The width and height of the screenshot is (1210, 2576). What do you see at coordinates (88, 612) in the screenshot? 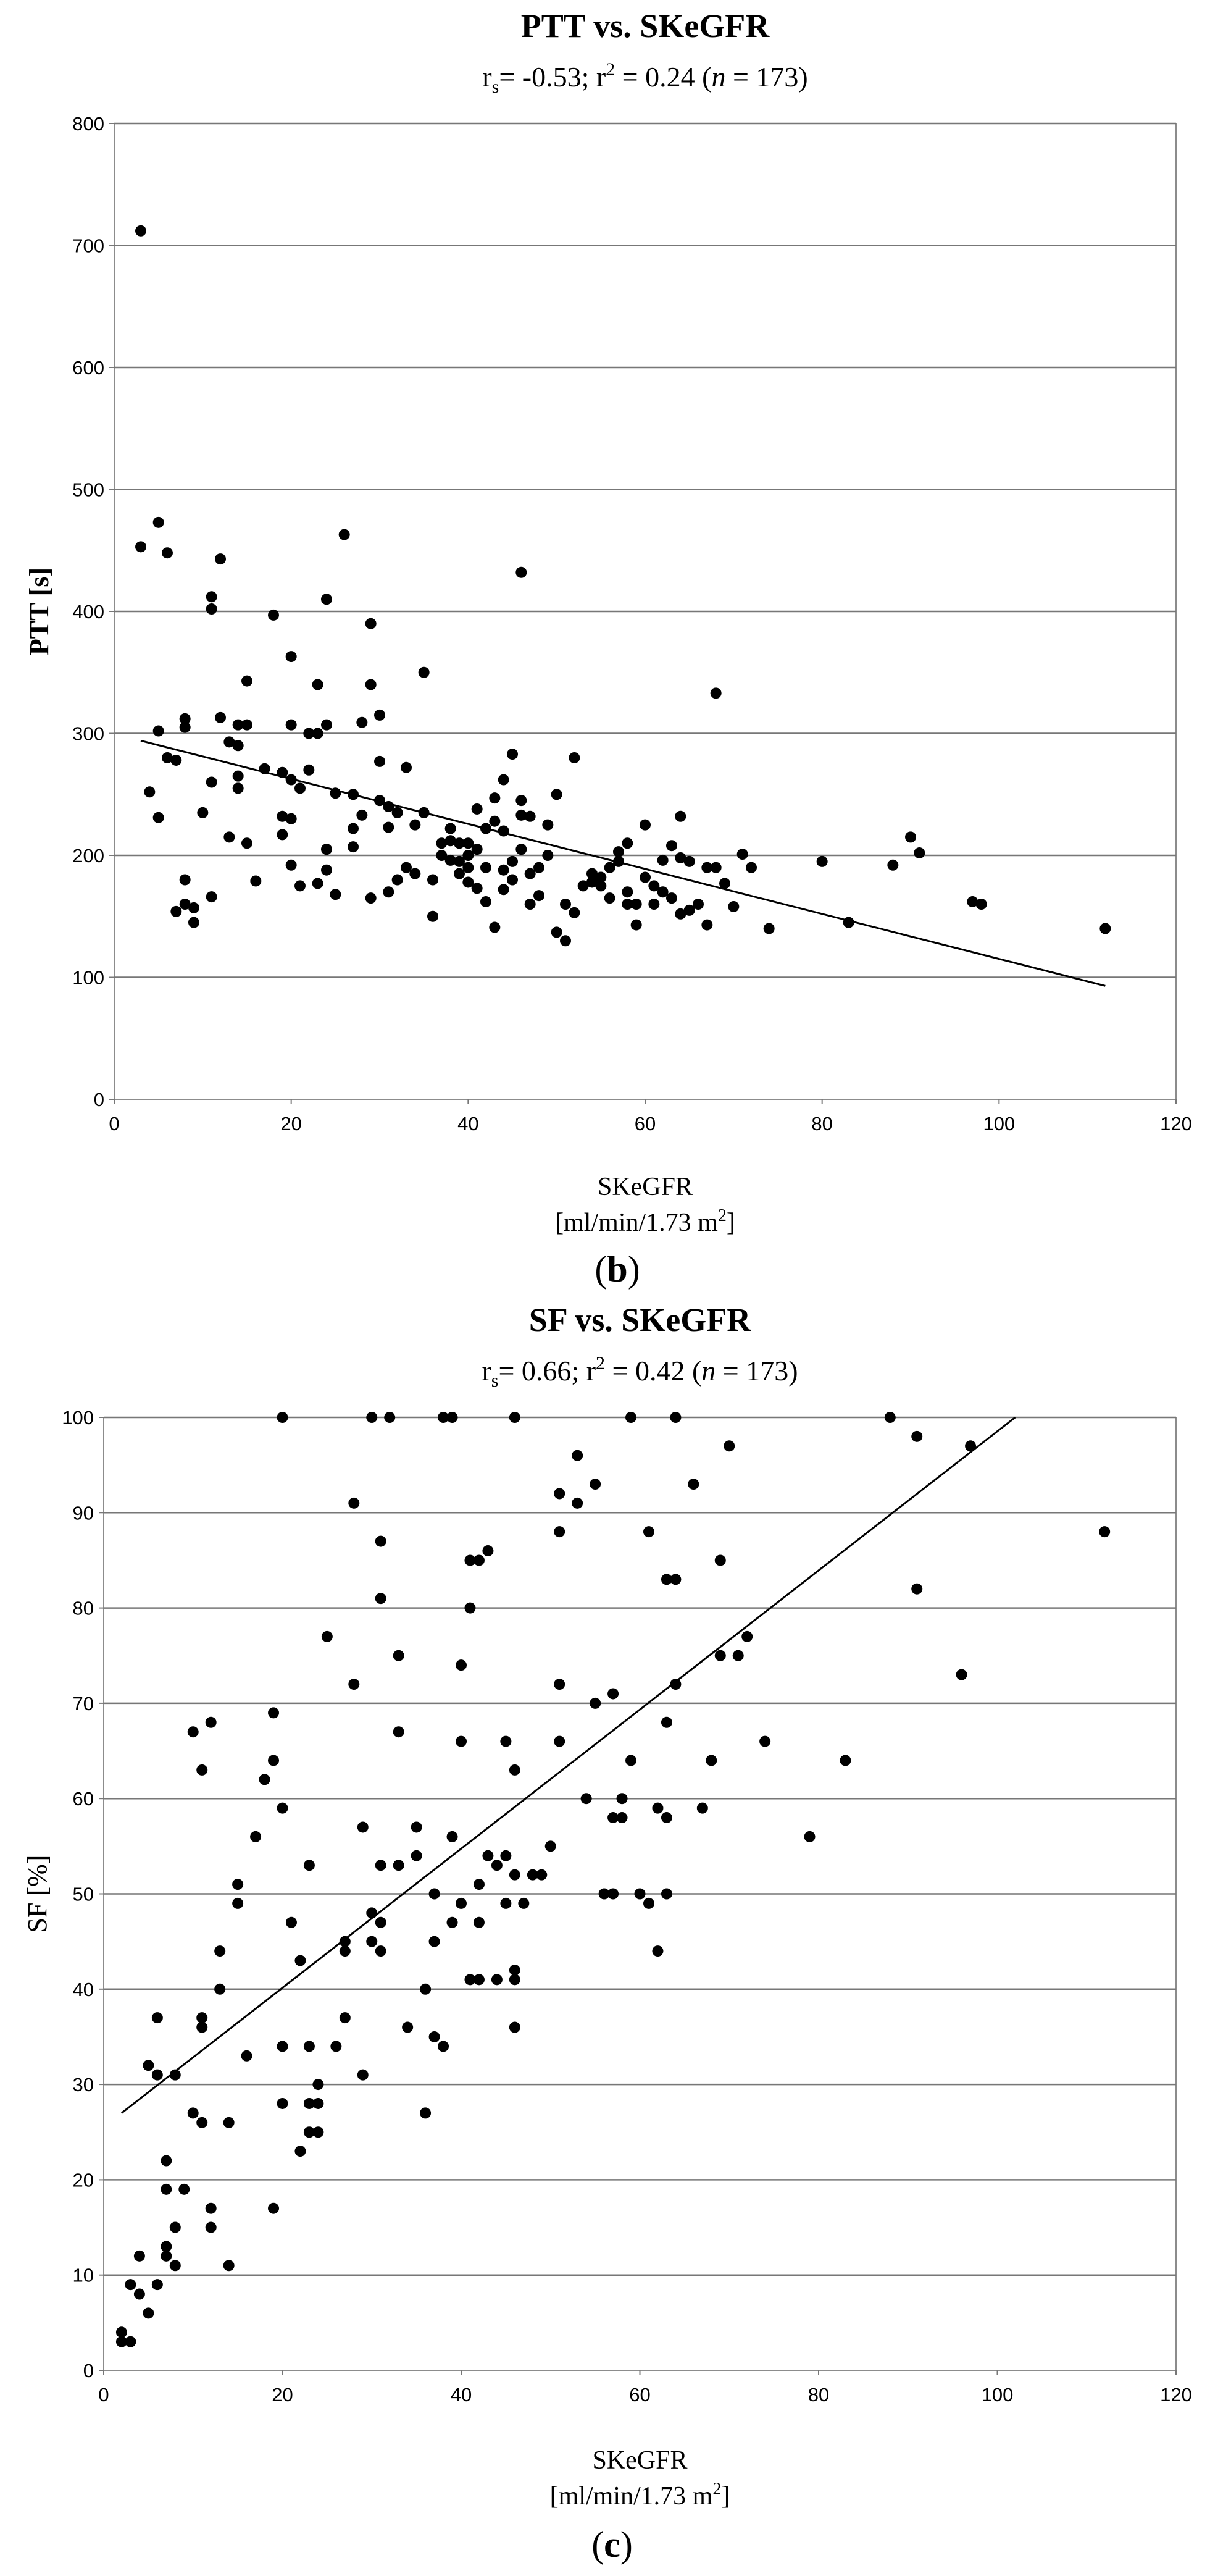
I see `y-tick-label: 400` at bounding box center [88, 612].